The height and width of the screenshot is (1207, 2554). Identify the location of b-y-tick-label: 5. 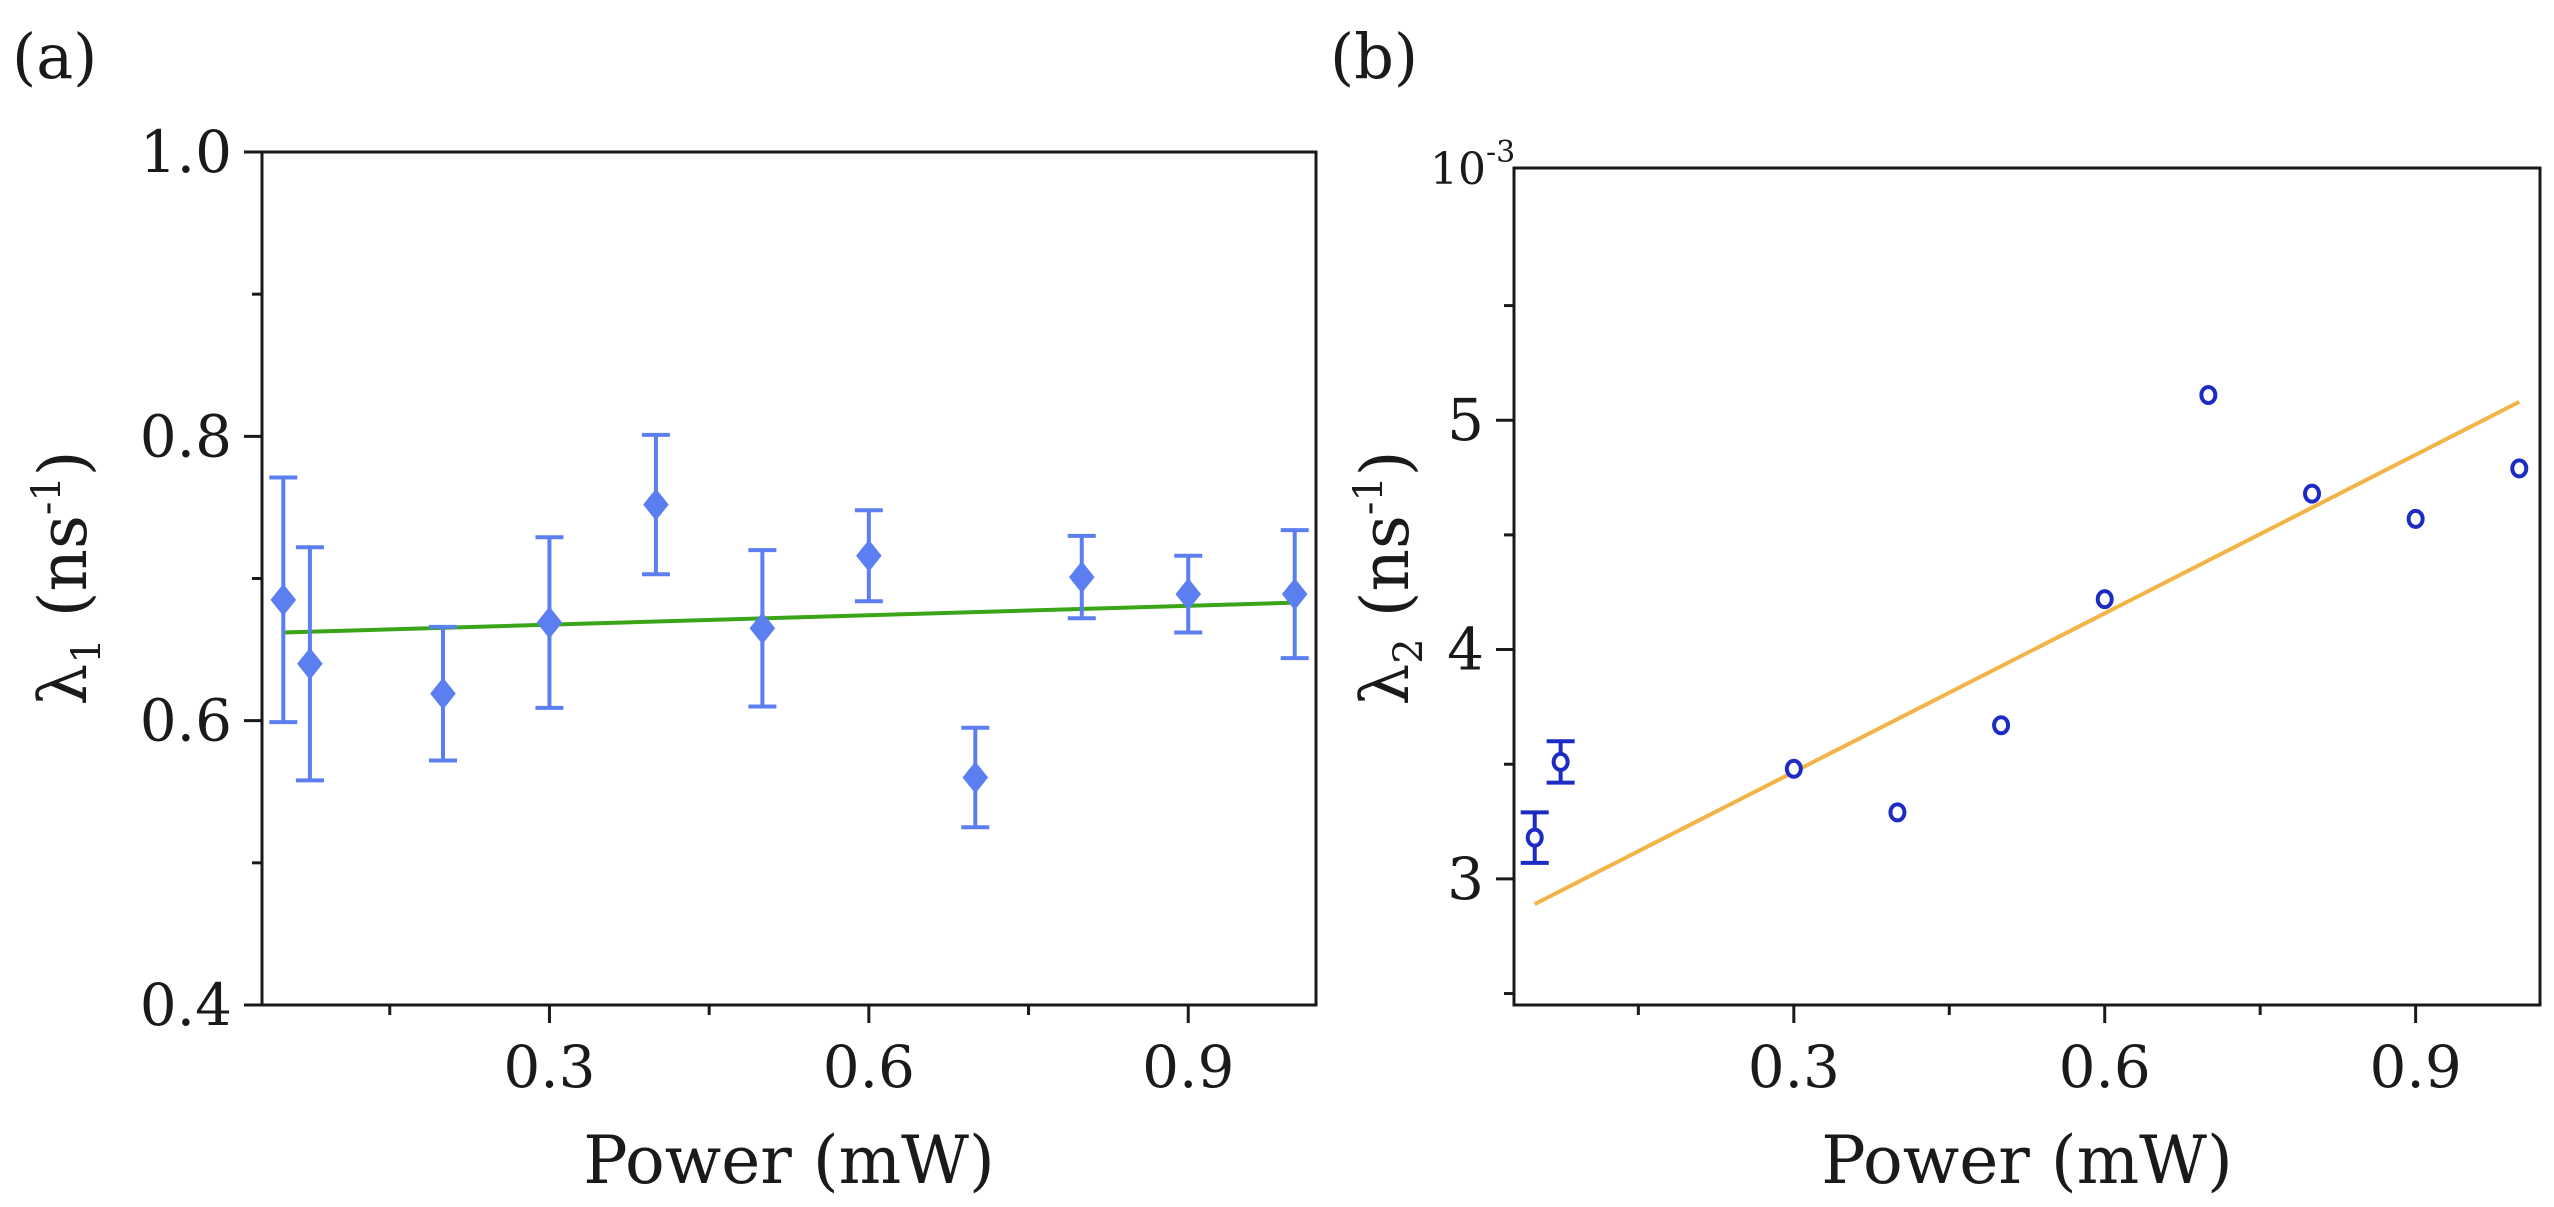
(1465, 420).